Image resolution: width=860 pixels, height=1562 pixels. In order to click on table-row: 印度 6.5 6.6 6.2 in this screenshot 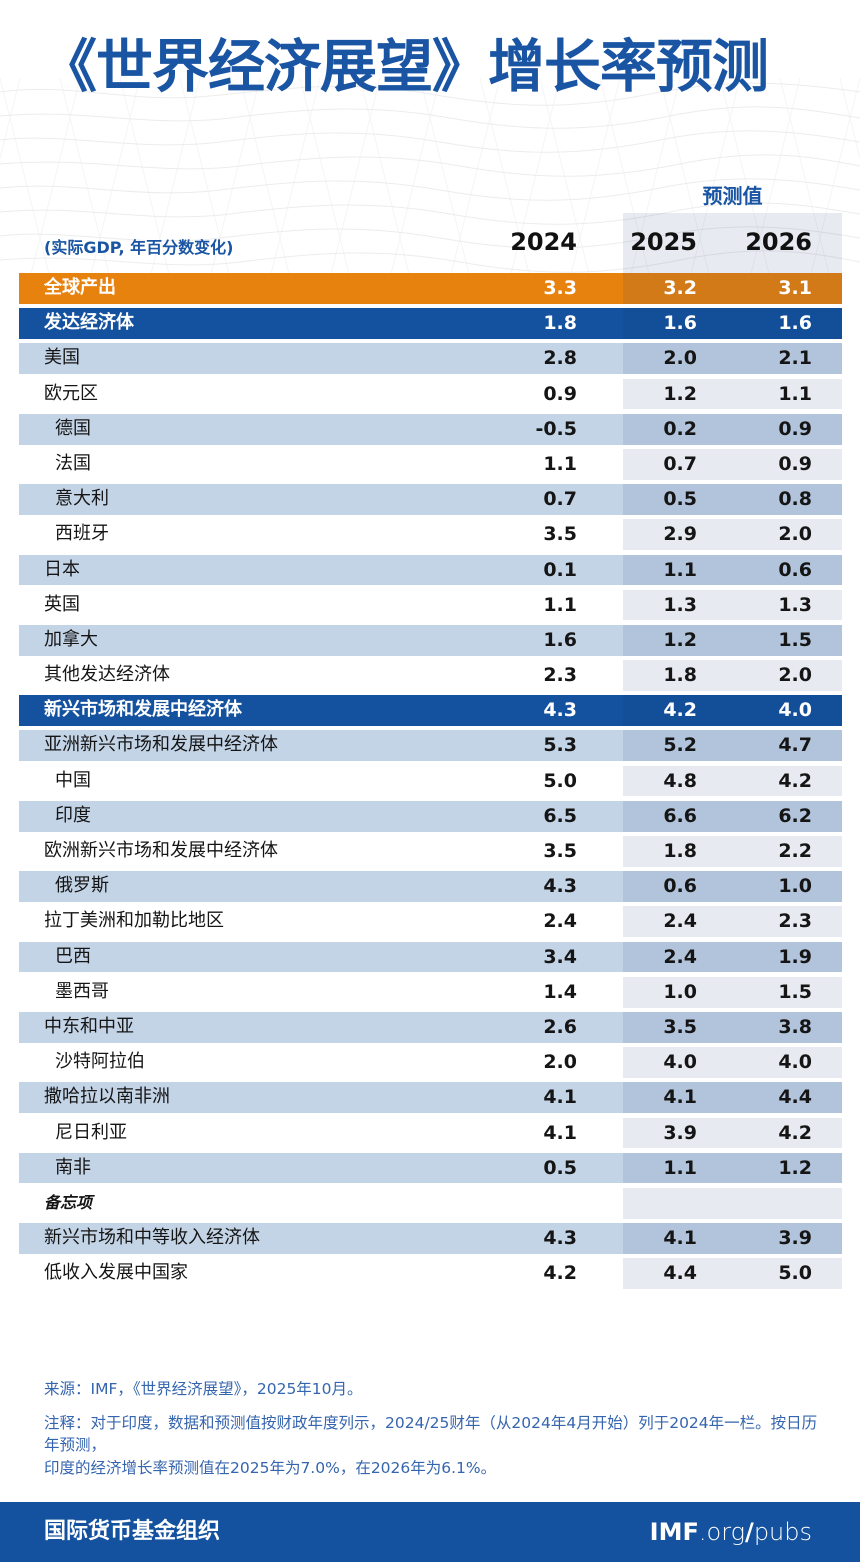, I will do `click(430, 816)`.